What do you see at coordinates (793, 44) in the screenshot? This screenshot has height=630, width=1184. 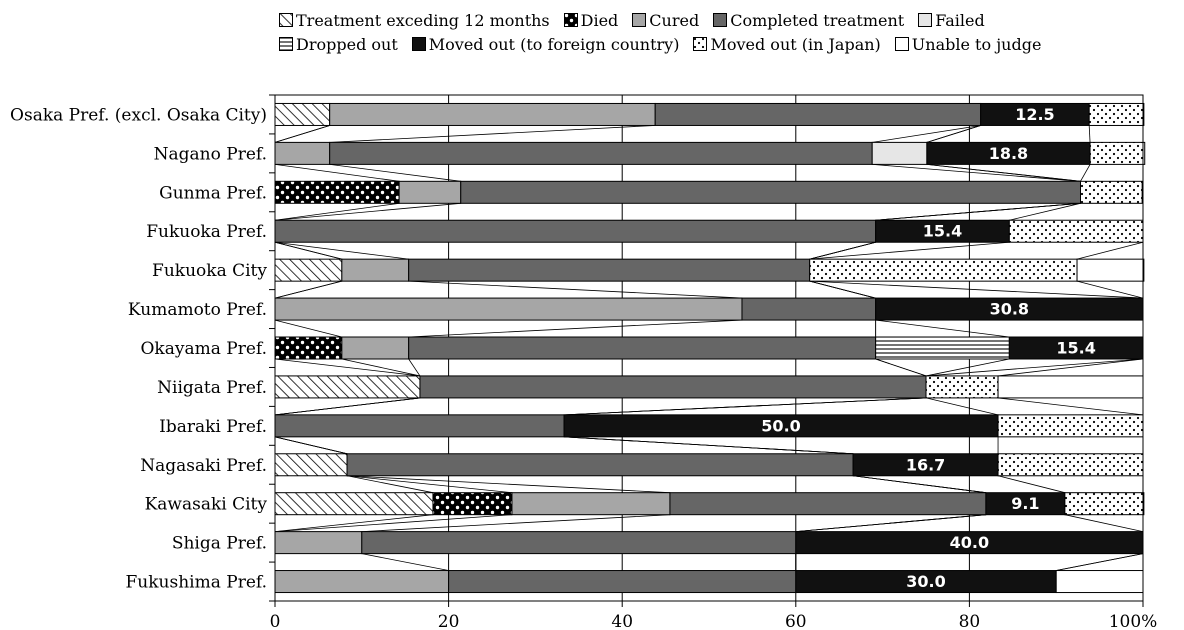 I see `legend-item-moved-out-in-japan: Moved out (in Japan)` at bounding box center [793, 44].